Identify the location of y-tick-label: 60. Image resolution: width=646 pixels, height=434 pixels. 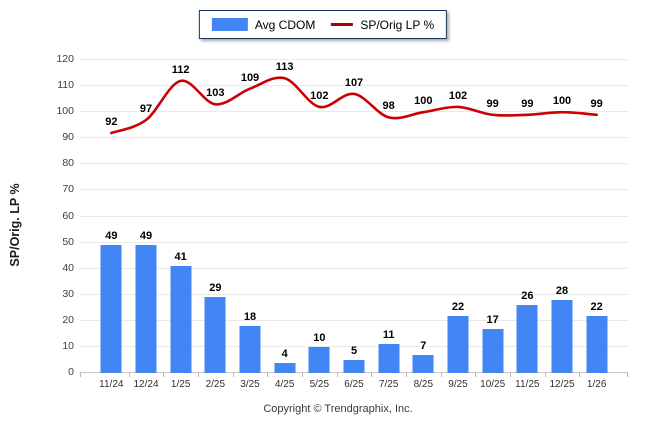
(68, 215).